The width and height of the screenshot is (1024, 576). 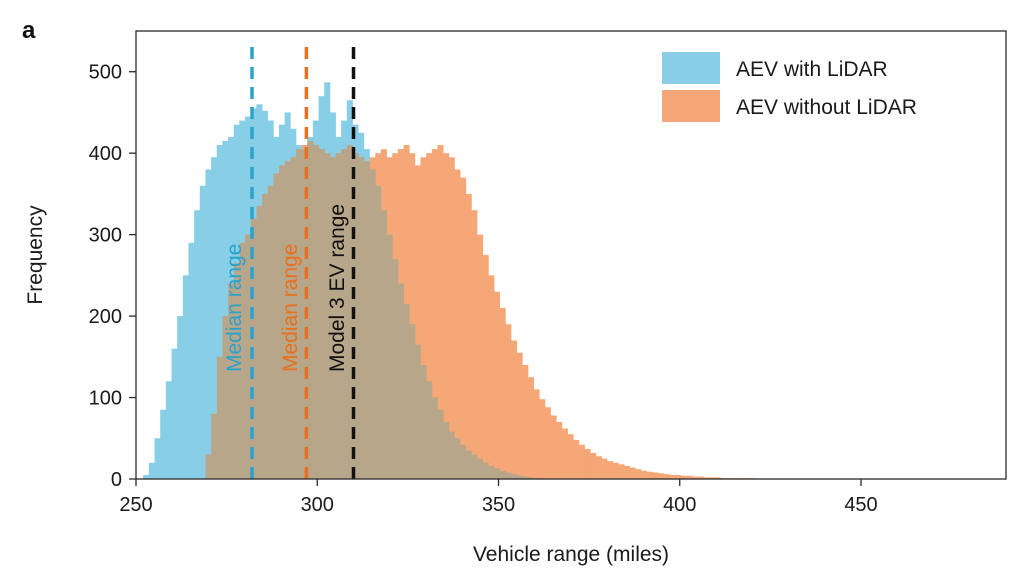 What do you see at coordinates (105, 399) in the screenshot?
I see `y-tick-label: 100` at bounding box center [105, 399].